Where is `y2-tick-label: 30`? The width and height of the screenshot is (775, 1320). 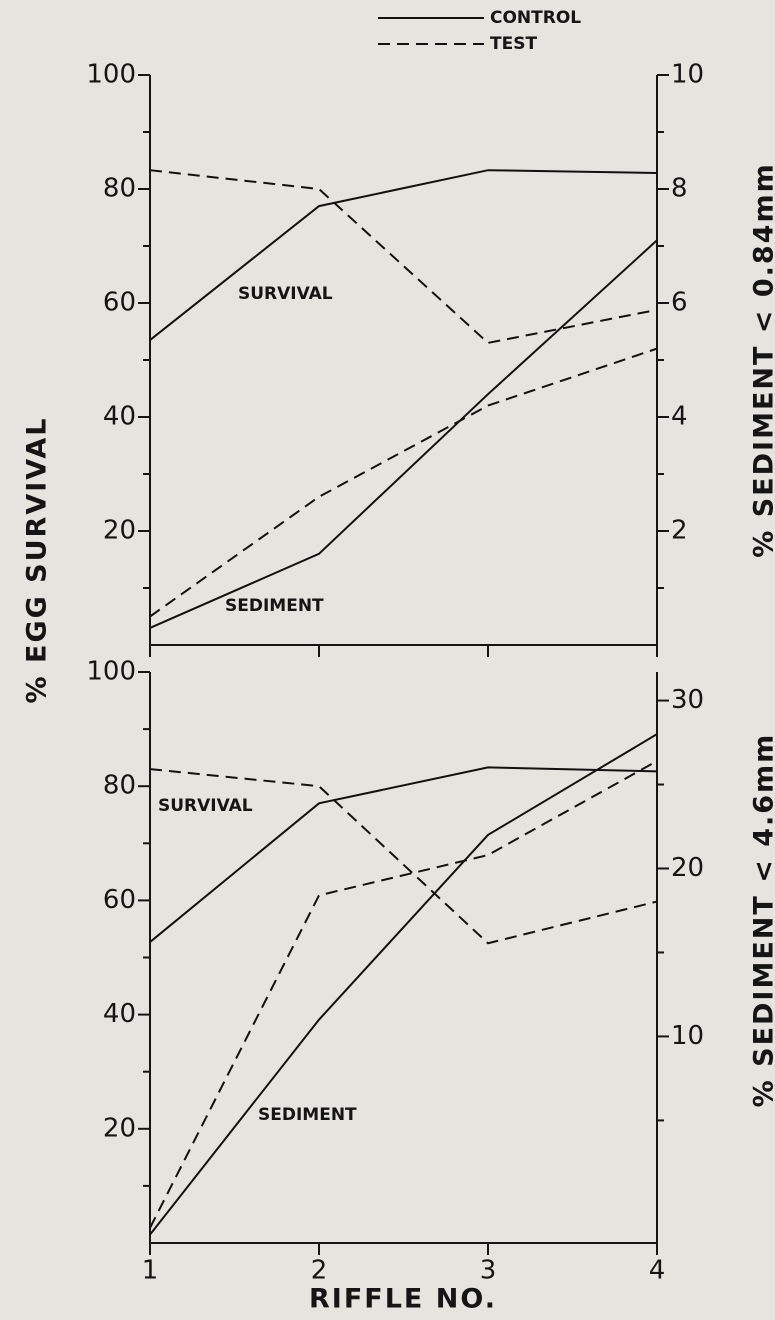
y2-tick-label: 30 is located at coordinates (687, 700).